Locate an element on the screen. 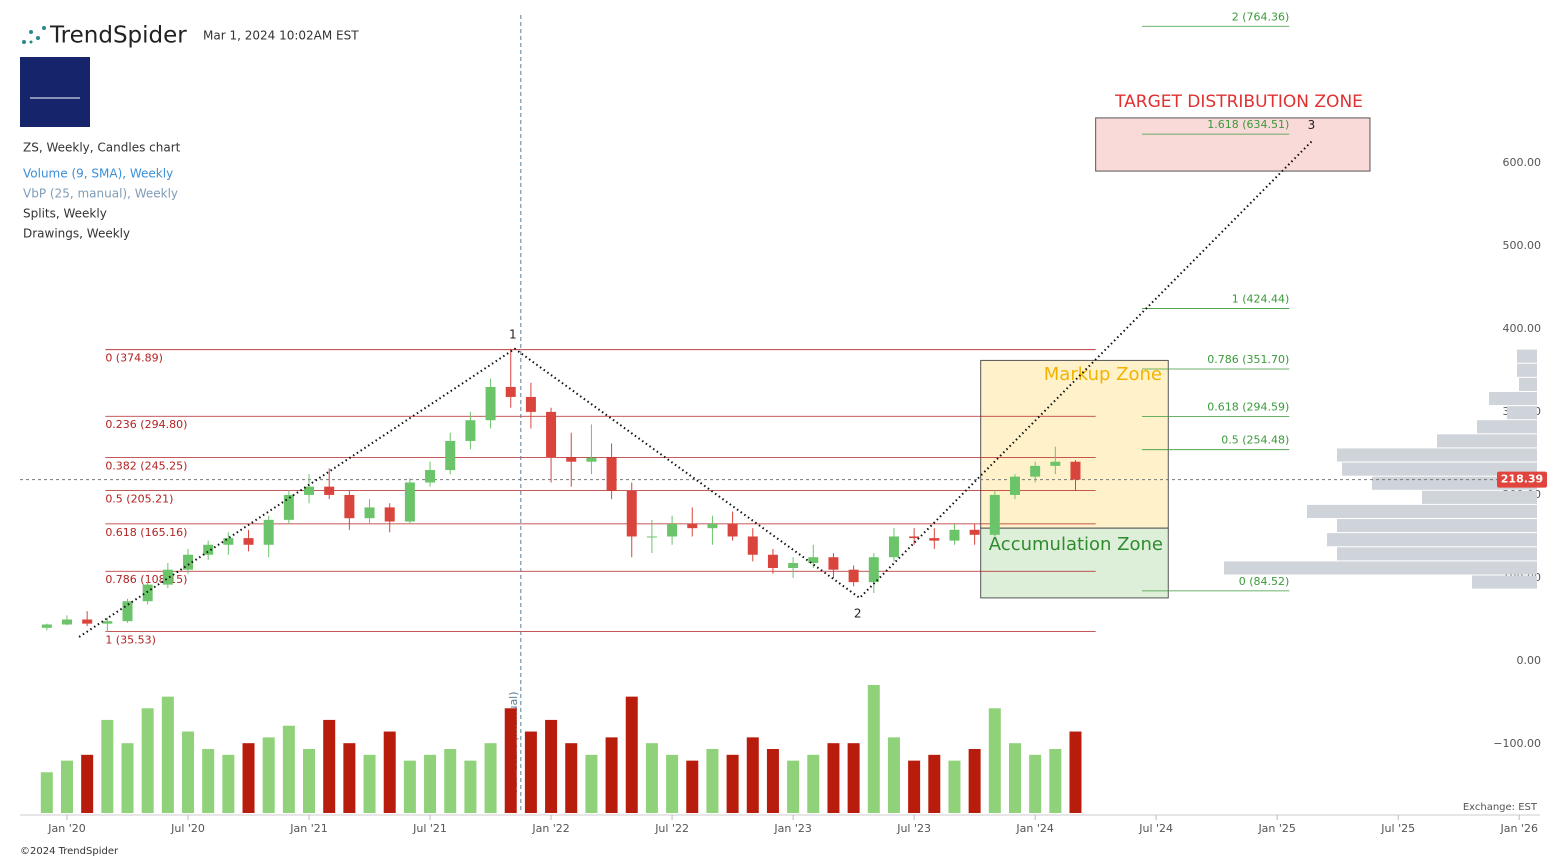 The width and height of the screenshot is (1567, 860). current-price-tag is located at coordinates (1522, 479).